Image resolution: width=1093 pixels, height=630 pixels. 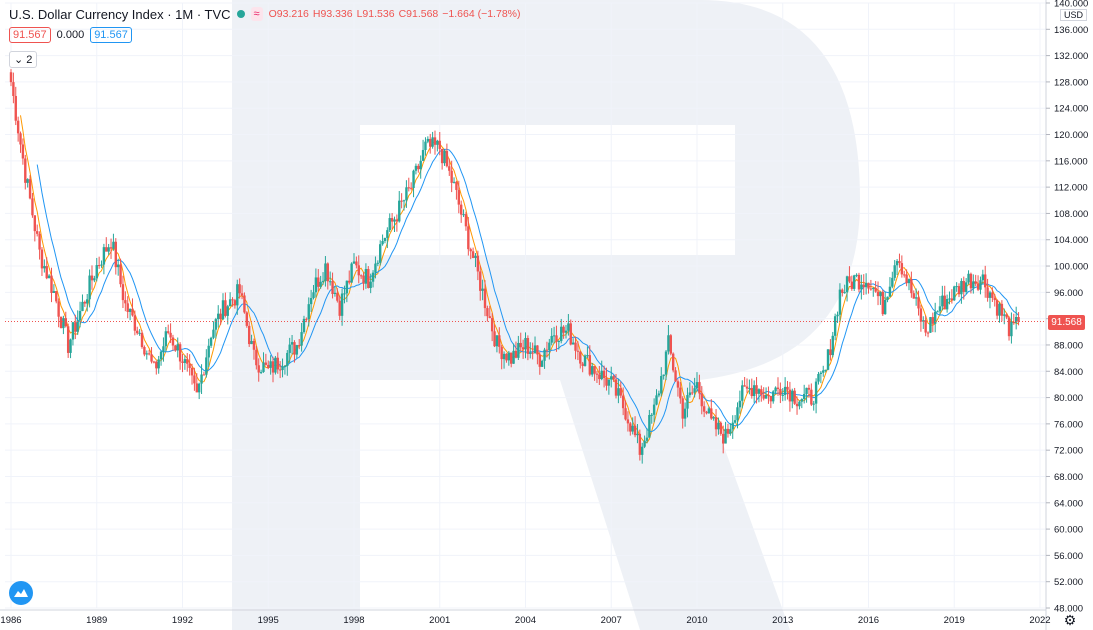 What do you see at coordinates (30, 35) in the screenshot?
I see `indicator-value-red: 91.567` at bounding box center [30, 35].